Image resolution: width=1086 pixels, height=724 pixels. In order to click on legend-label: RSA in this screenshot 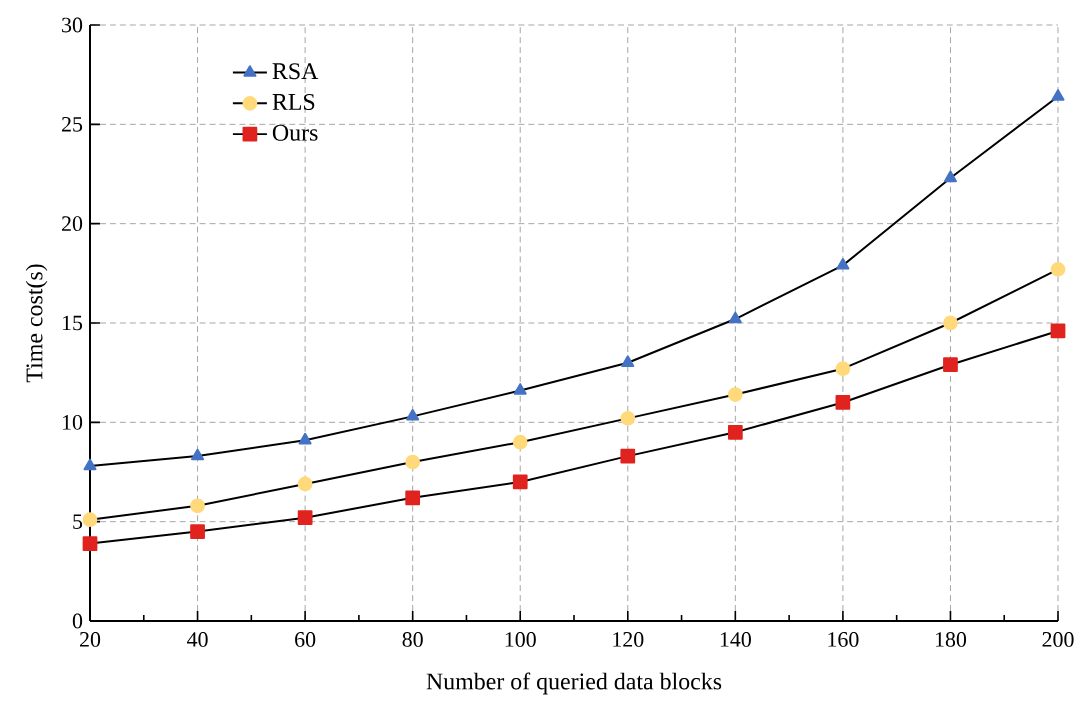, I will do `click(295, 71)`.